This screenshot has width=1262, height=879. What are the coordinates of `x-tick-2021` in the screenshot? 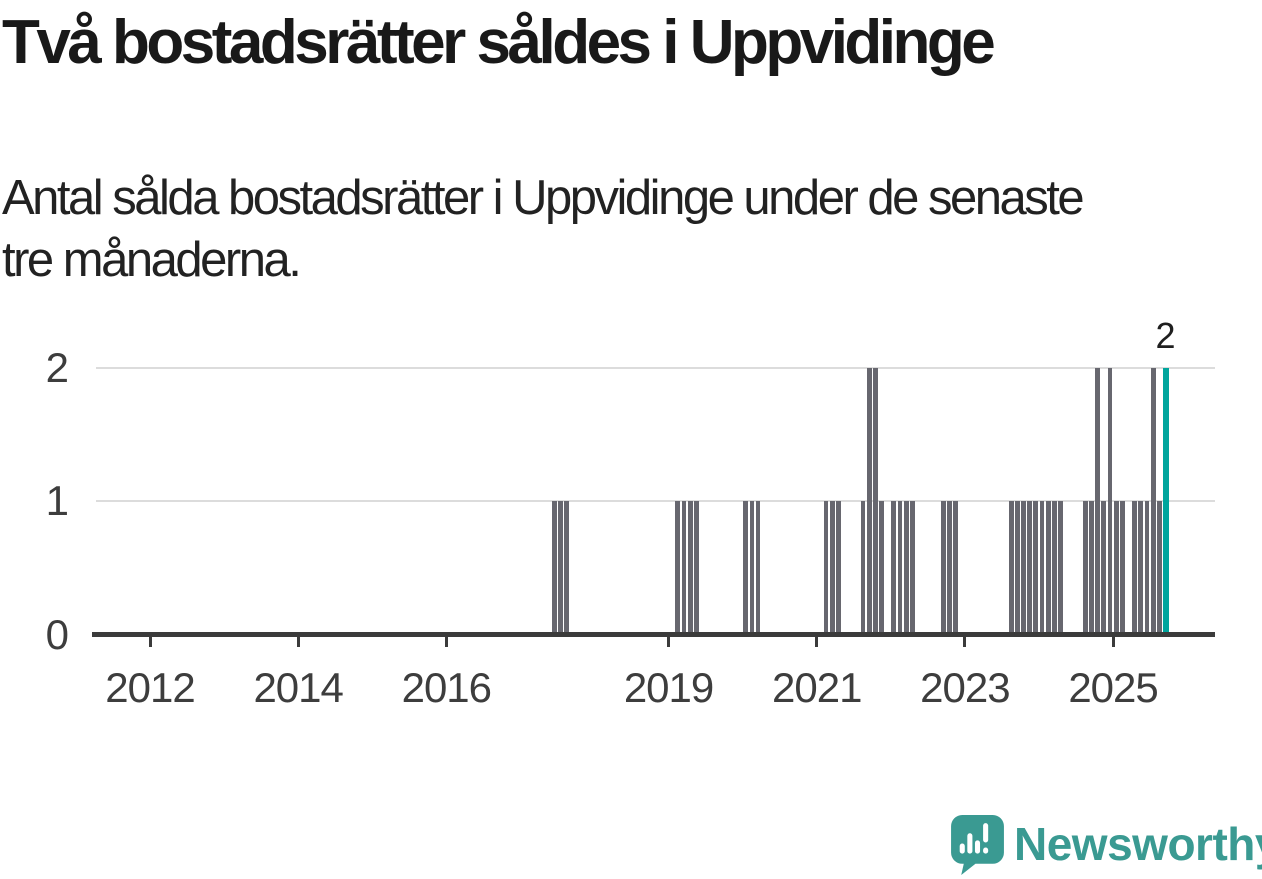 It's located at (817, 641).